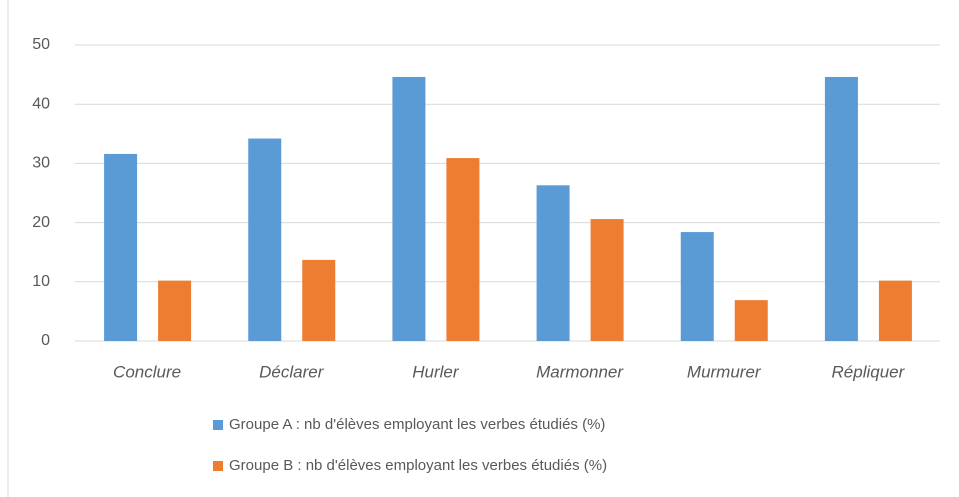 This screenshot has width=959, height=497. Describe the element at coordinates (147, 371) in the screenshot. I see `x-tick-label: Conclure` at that location.